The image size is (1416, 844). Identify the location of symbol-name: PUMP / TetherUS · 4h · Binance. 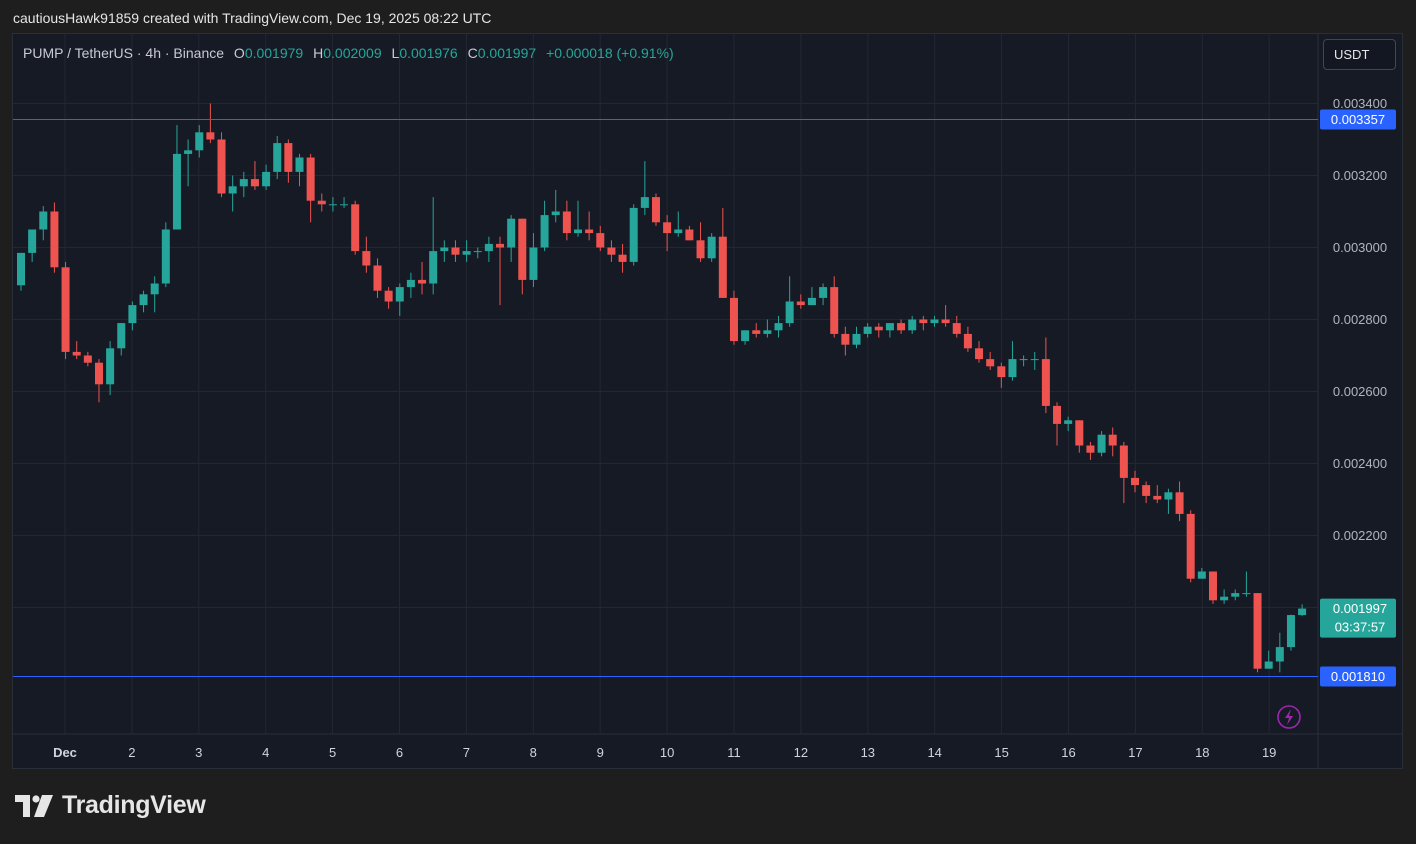
(124, 53).